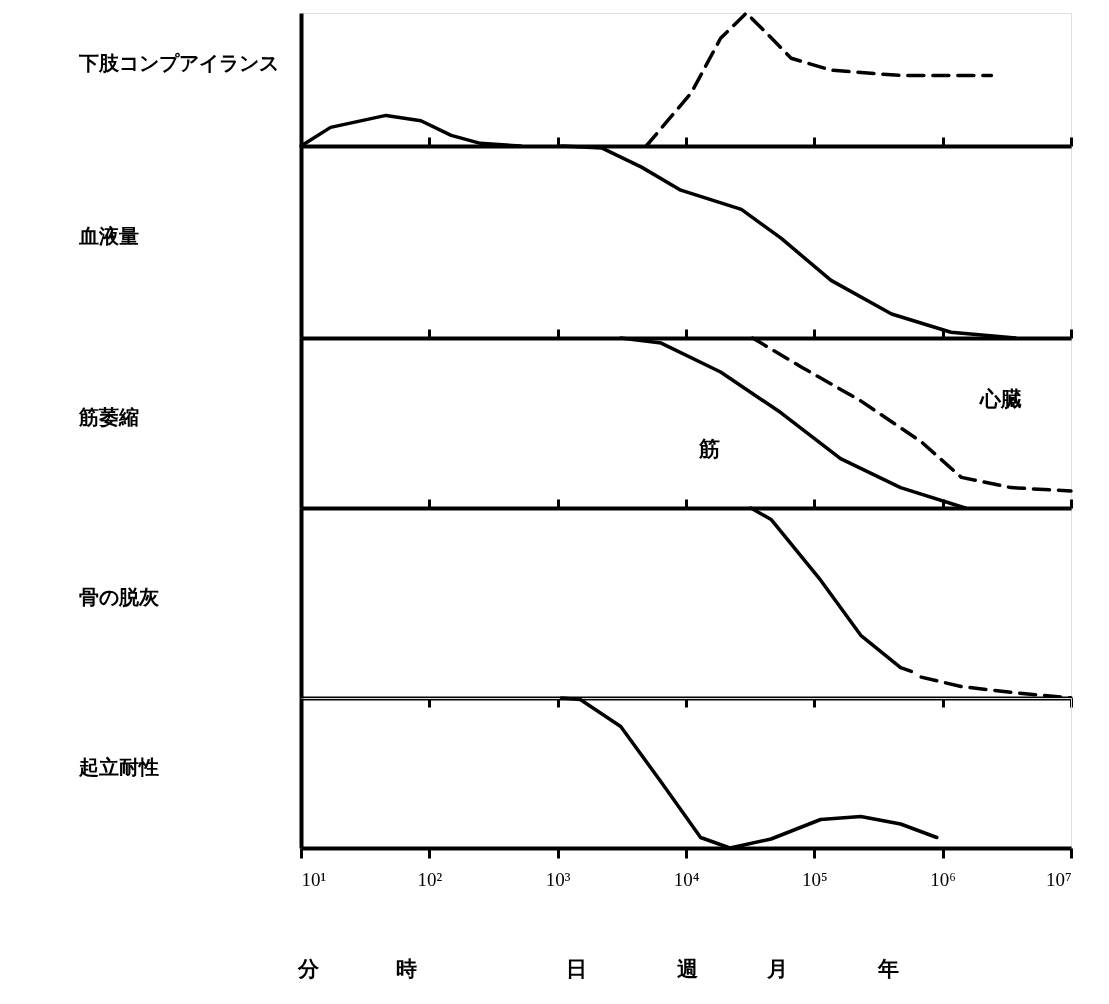 The height and width of the screenshot is (1004, 1109). Describe the element at coordinates (178, 62) in the screenshot. I see `y-axis-title: 下肢コンプアイランス` at that location.